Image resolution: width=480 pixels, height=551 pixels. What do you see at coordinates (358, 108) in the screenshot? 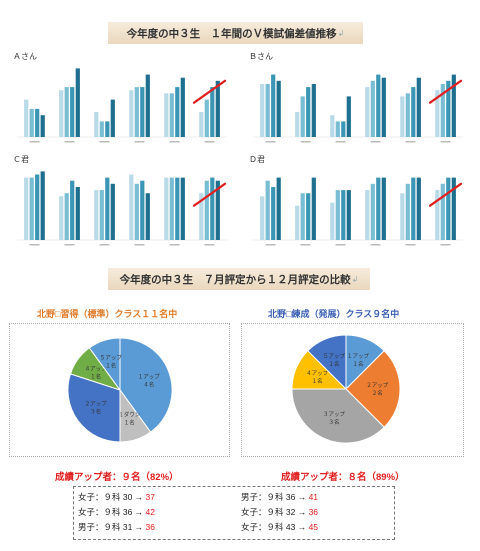
I see `bar-chart-b` at bounding box center [358, 108].